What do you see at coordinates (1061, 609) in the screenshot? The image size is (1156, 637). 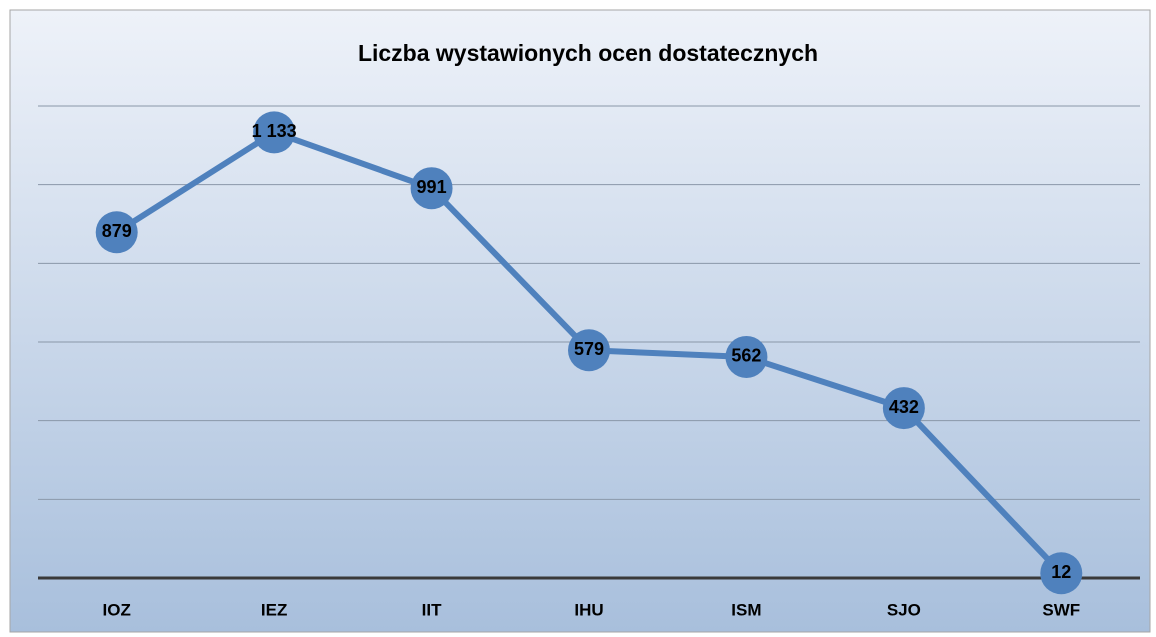 I see `x-tick-label: SWF` at bounding box center [1061, 609].